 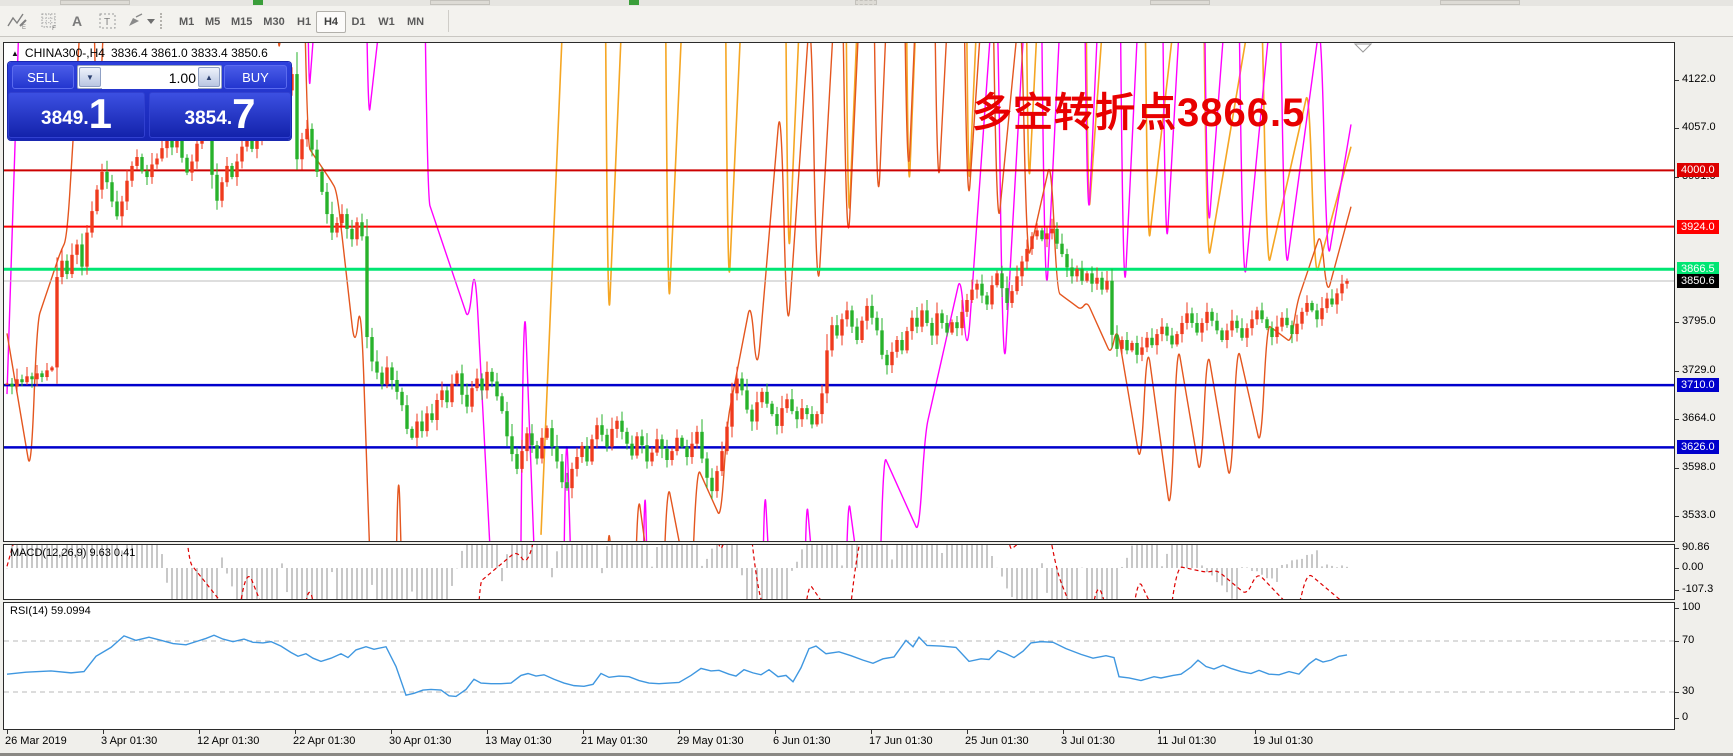 I want to click on macd-chart, so click(x=677, y=572).